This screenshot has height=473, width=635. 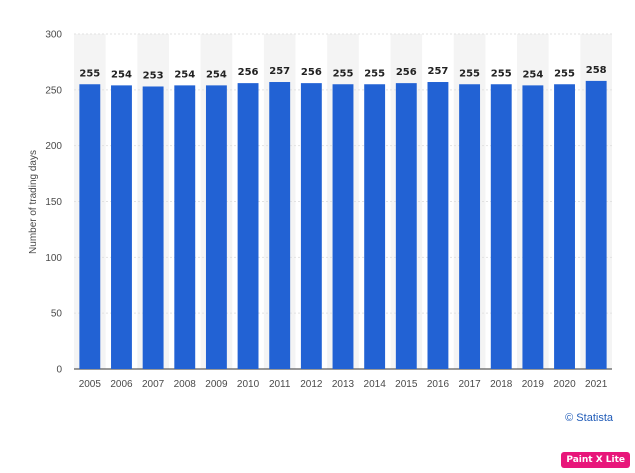 What do you see at coordinates (501, 384) in the screenshot?
I see `x-tick-label: 2018` at bounding box center [501, 384].